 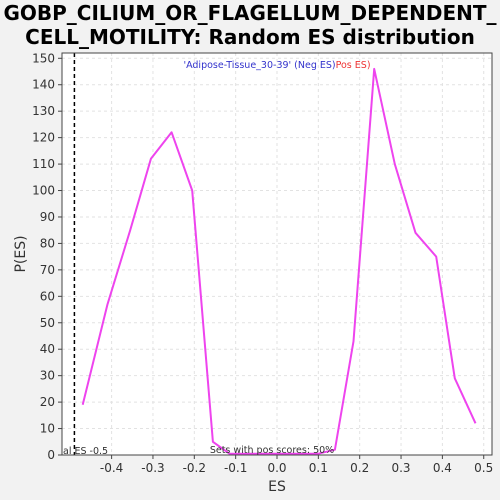 I want to click on chart-title-line-1: GOBP_CILIUM_OR_FLAGELLUM_DEPENDENT_, so click(x=250, y=13).